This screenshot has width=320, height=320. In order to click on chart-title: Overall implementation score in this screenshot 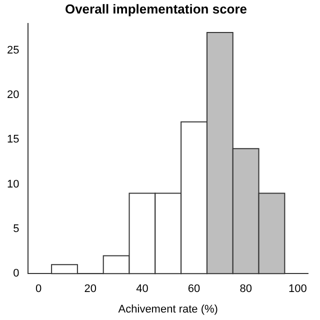, I will do `click(156, 8)`.